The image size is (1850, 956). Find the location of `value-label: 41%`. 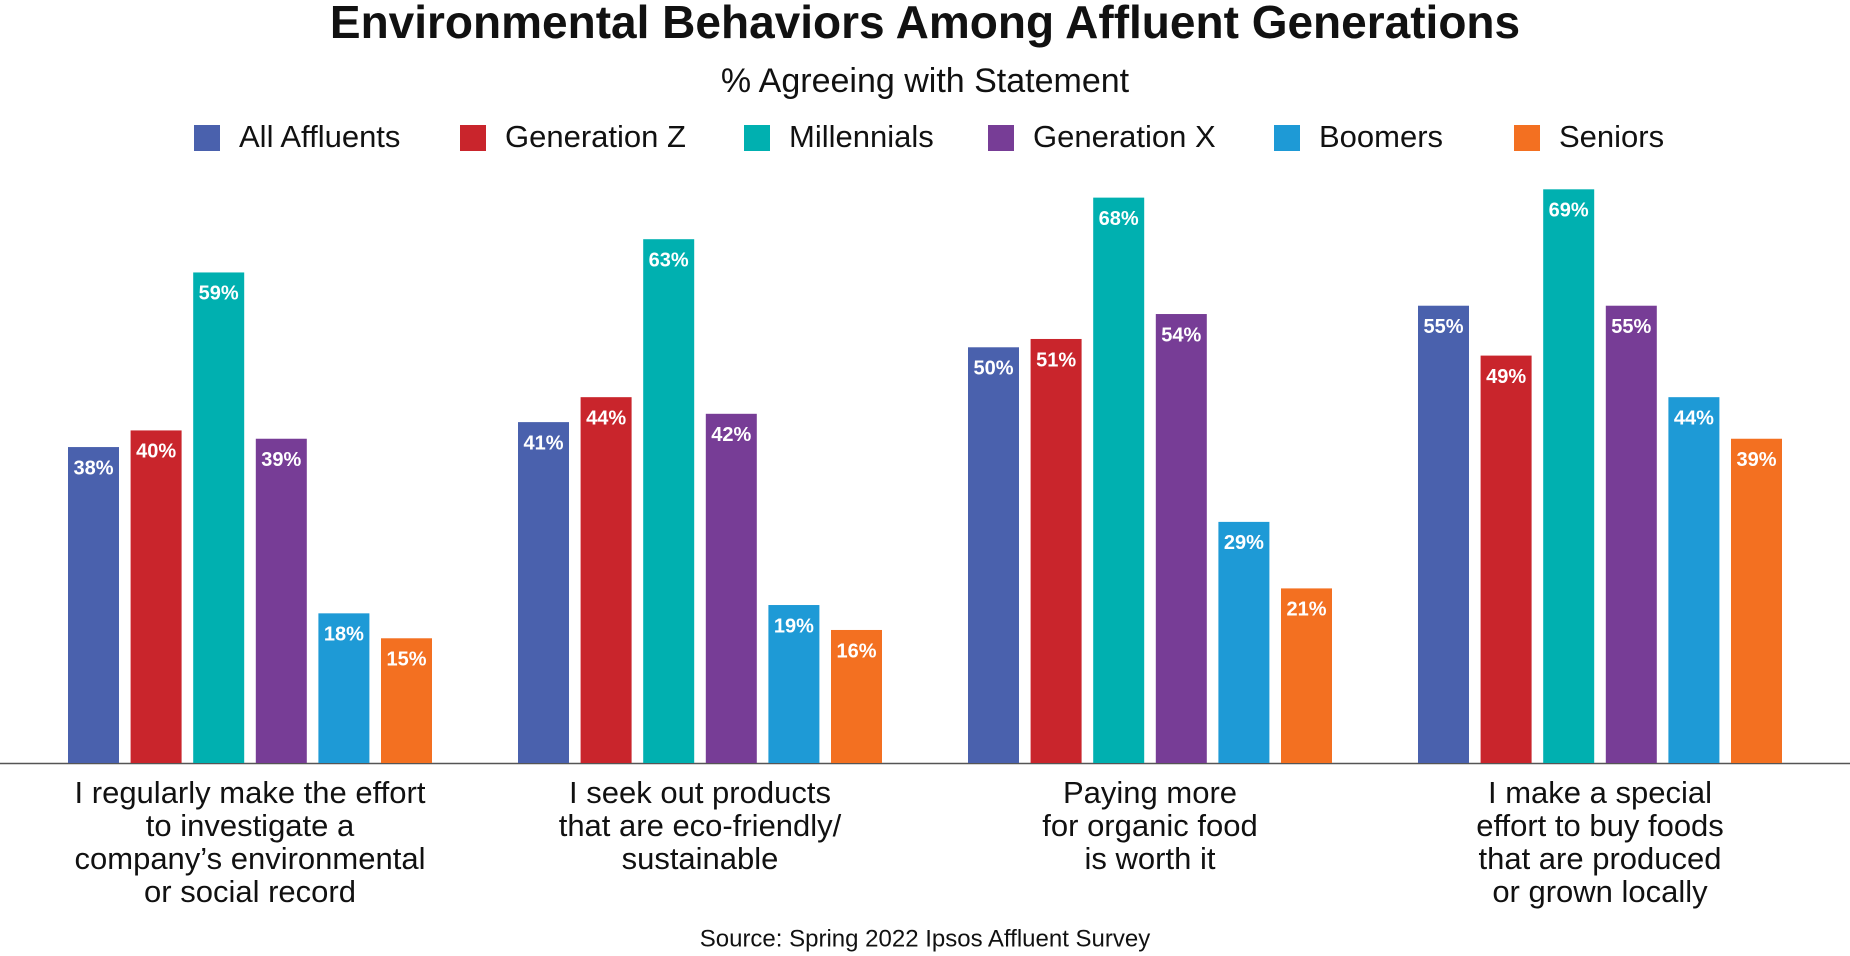

value-label: 41% is located at coordinates (543, 443).